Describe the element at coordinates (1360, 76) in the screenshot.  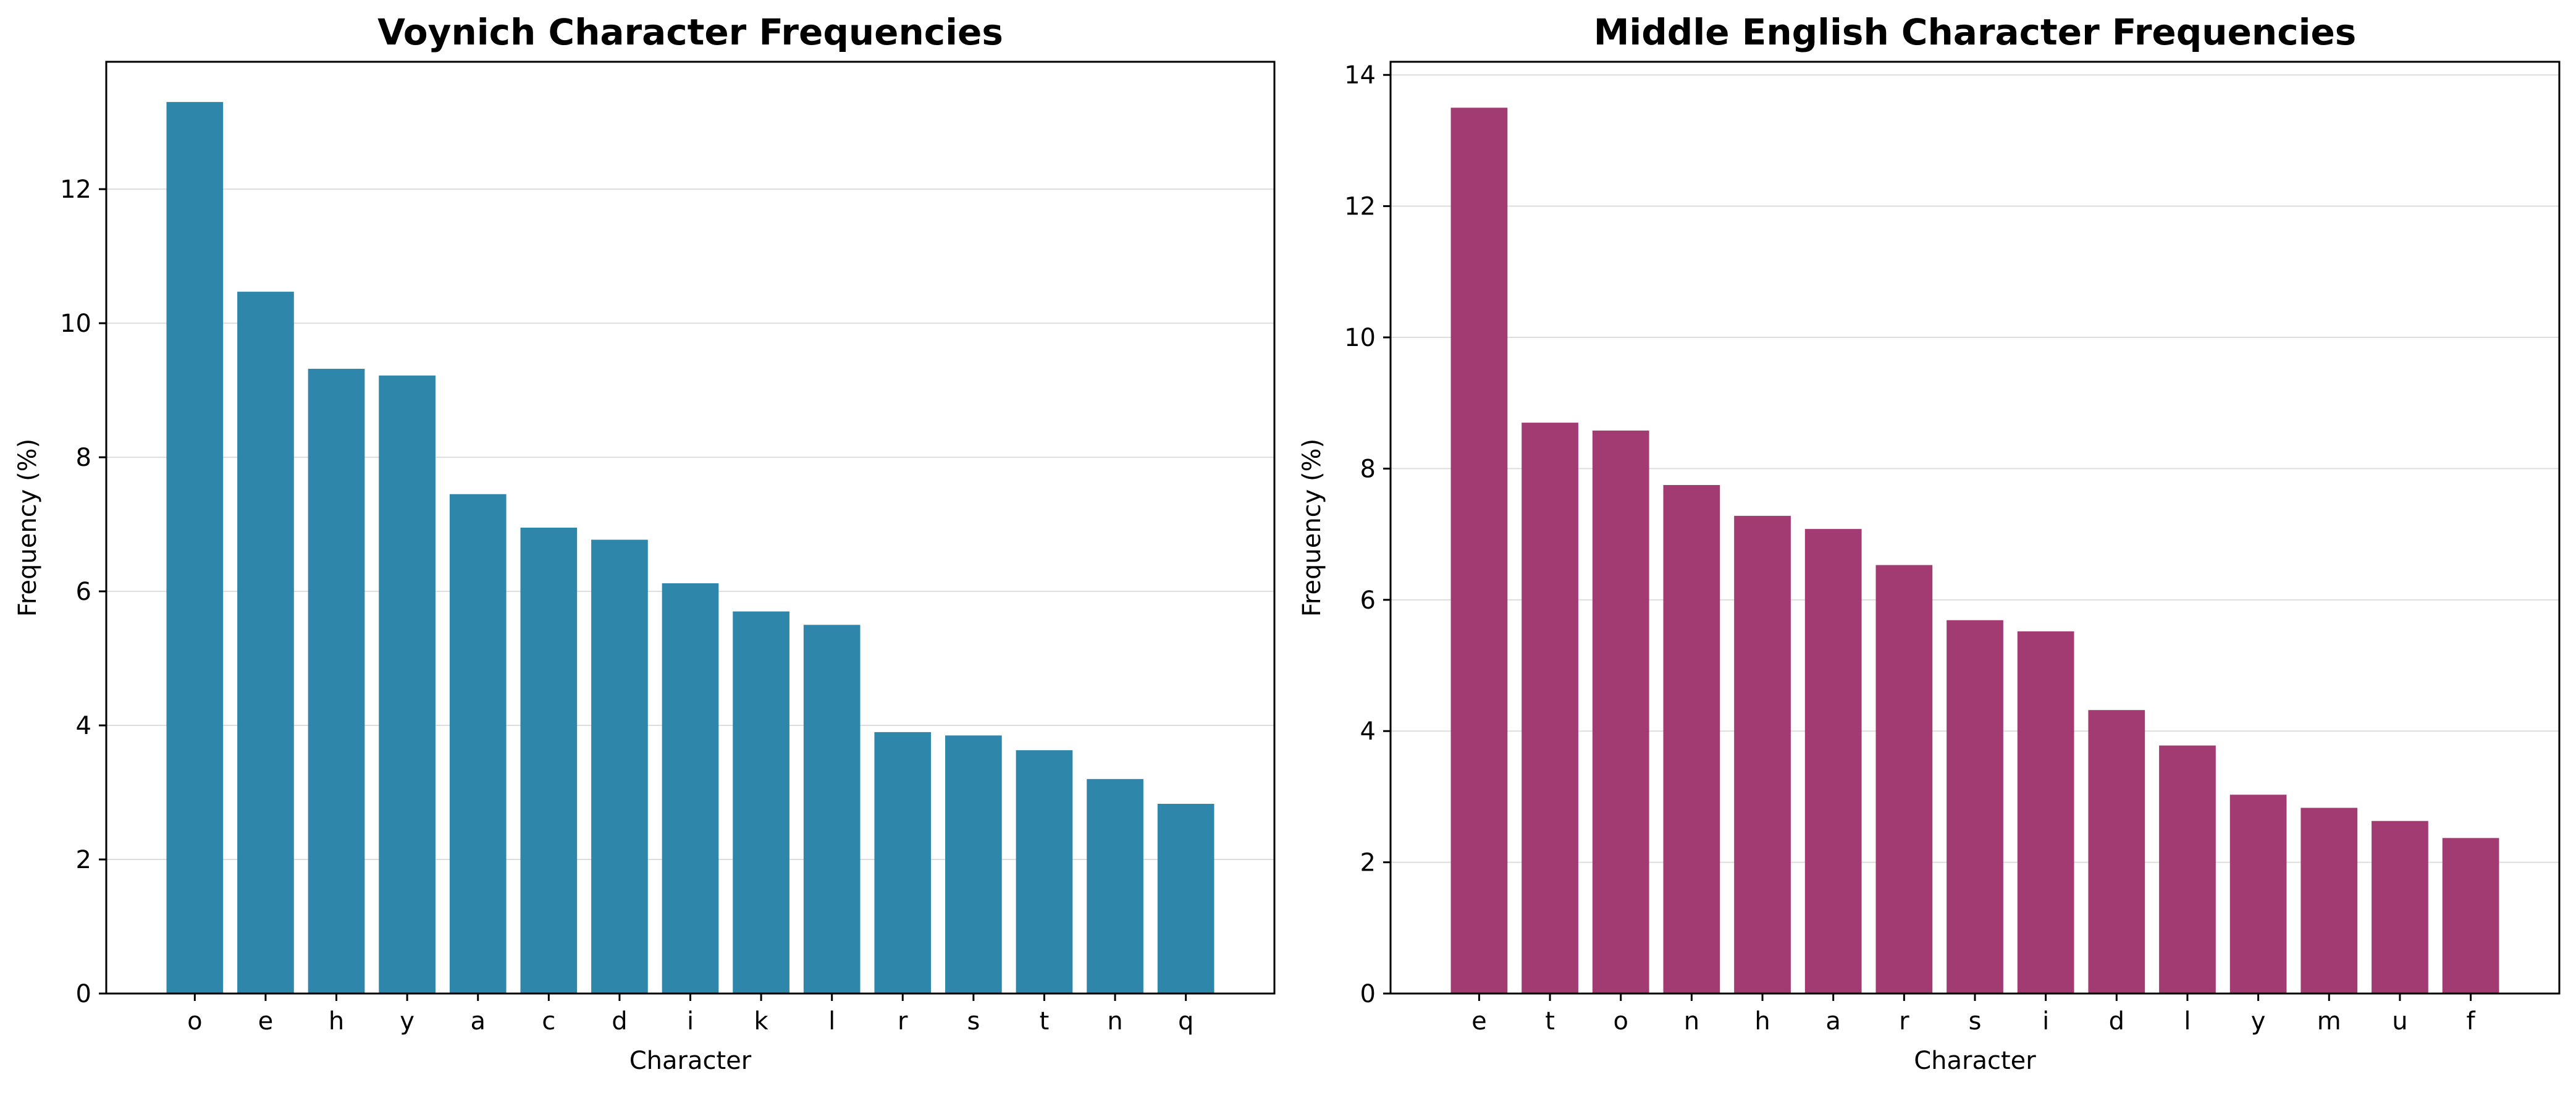
I see `y-tick-label: 14` at that location.